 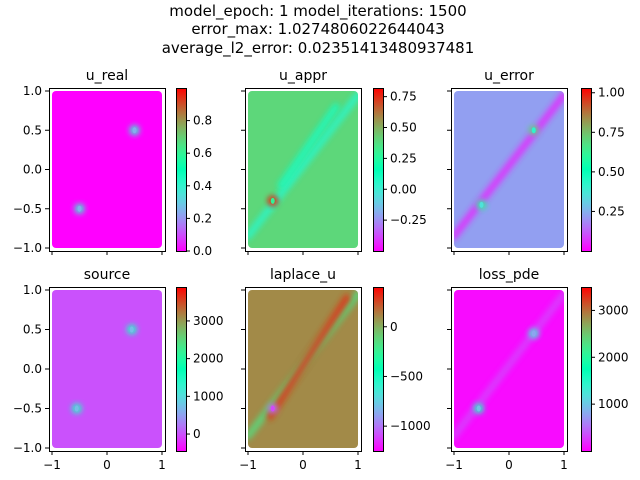 I want to click on panel-title: u_appr, so click(x=303, y=76).